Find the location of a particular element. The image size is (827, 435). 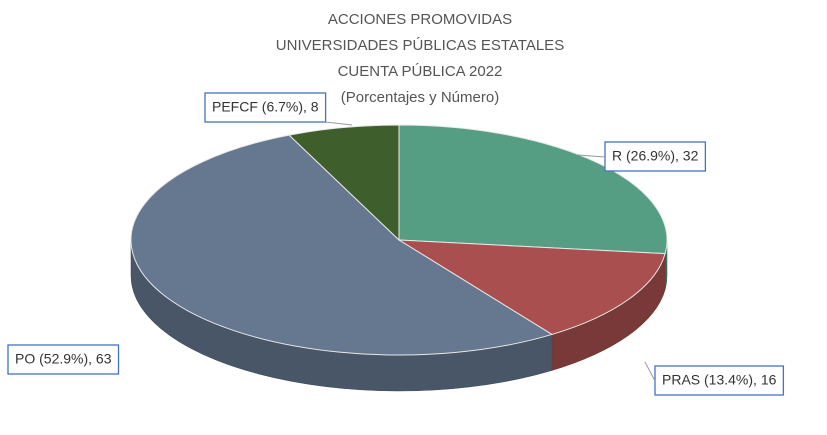

label-text: R (26.9%), 32 is located at coordinates (655, 156).